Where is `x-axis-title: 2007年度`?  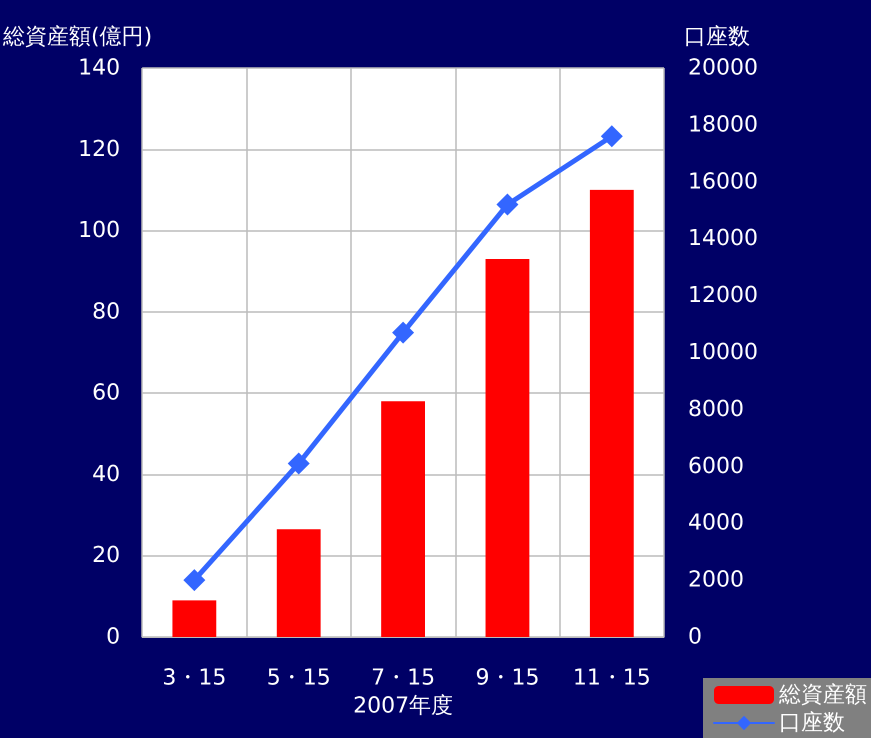
x-axis-title: 2007年度 is located at coordinates (403, 706).